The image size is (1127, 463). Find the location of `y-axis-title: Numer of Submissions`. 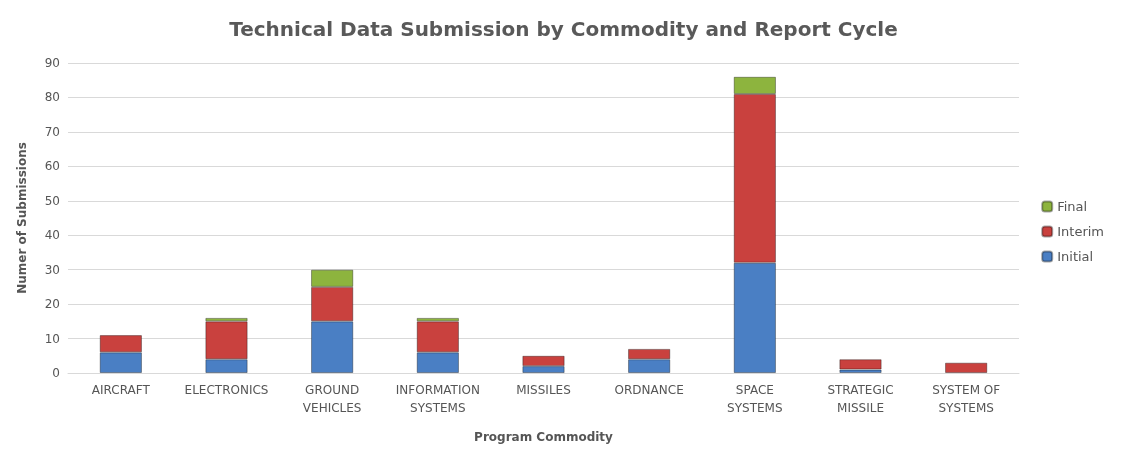

y-axis-title: Numer of Submissions is located at coordinates (22, 218).